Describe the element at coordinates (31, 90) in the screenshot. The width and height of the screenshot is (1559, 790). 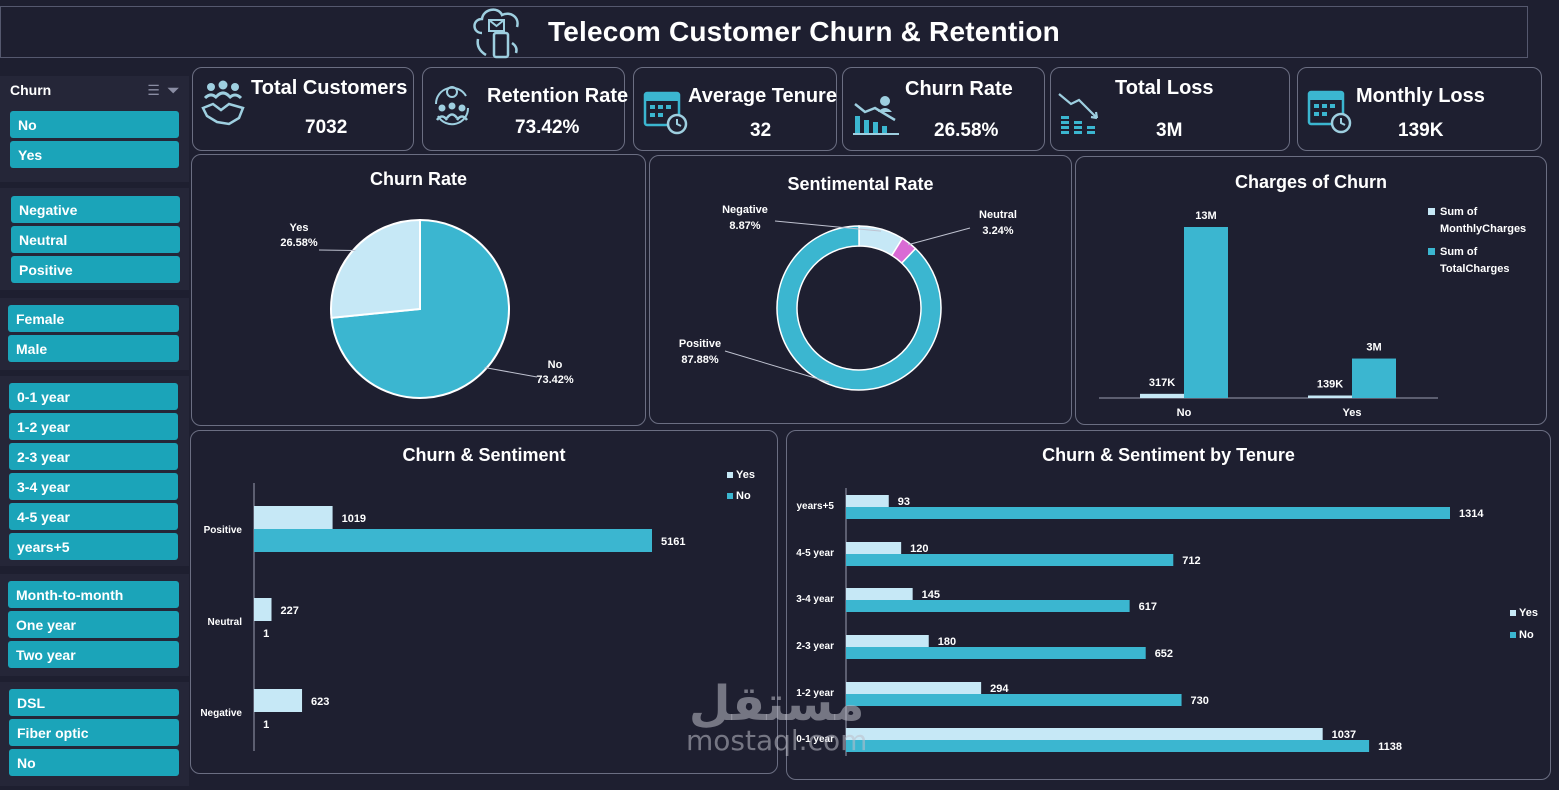
I see `slicer-title: Churn` at that location.